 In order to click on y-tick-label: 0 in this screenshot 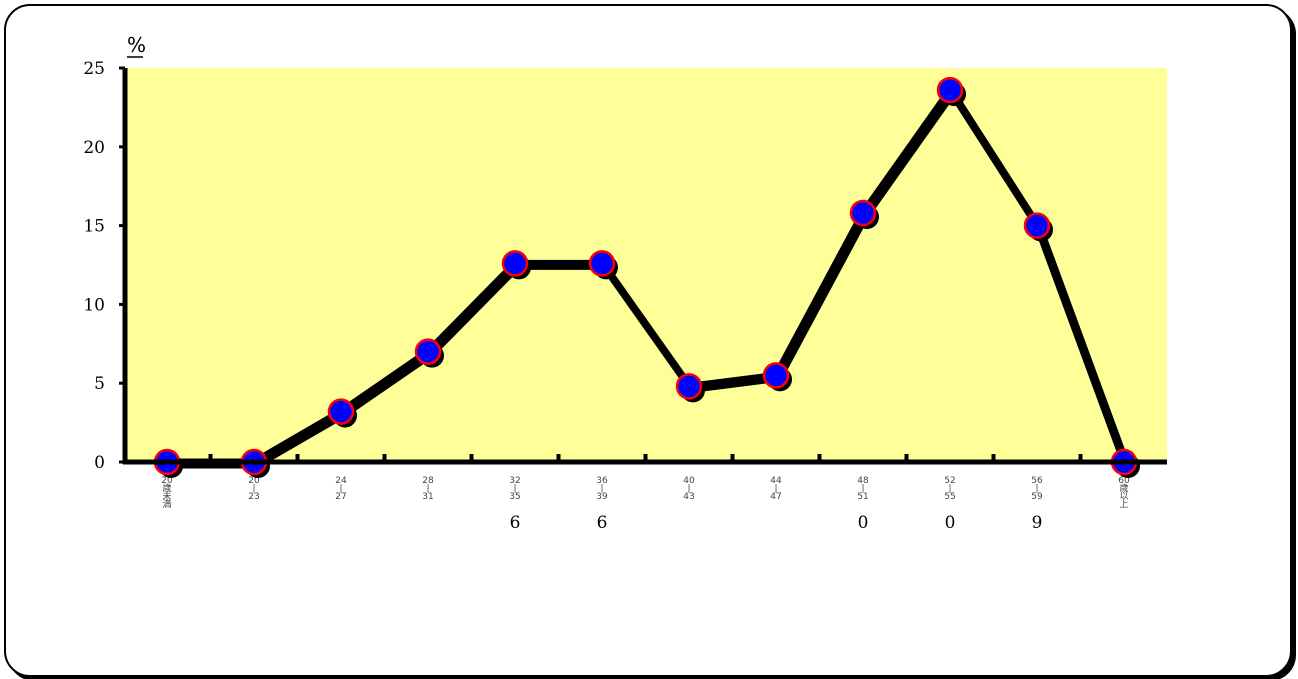, I will do `click(99, 463)`.